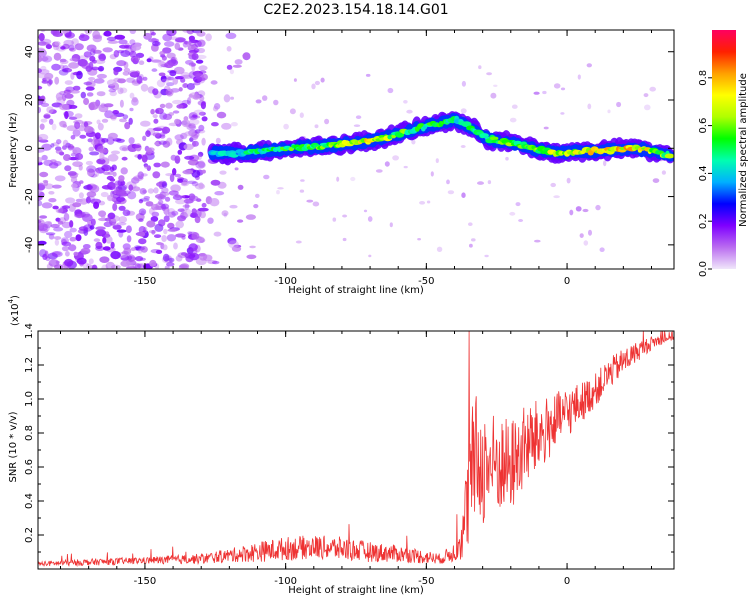 The height and width of the screenshot is (600, 750). What do you see at coordinates (29, 148) in the screenshot?
I see `y-tick-label: 0` at bounding box center [29, 148].